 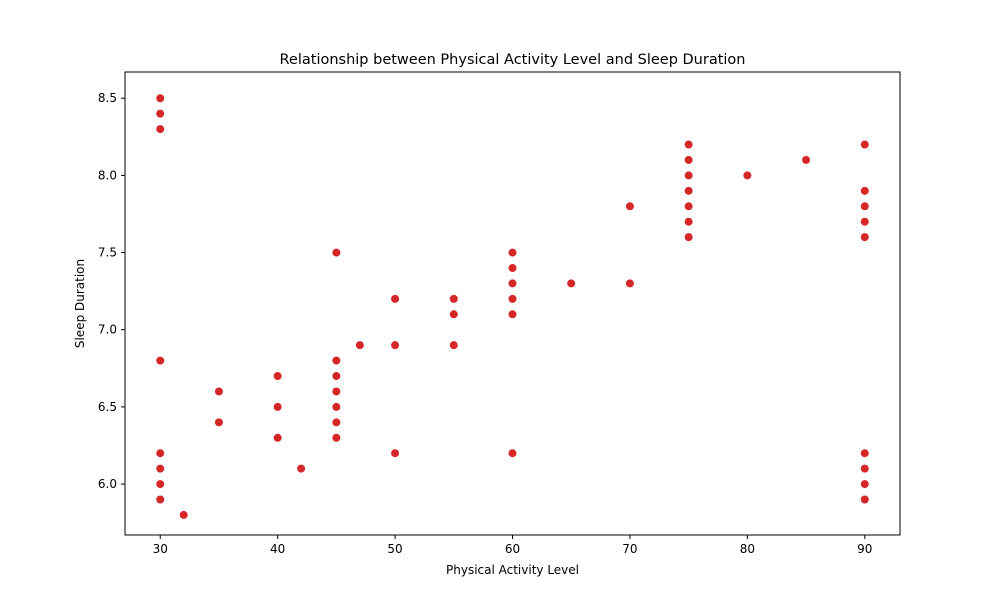 What do you see at coordinates (864, 549) in the screenshot?
I see `x-tick-label: 90` at bounding box center [864, 549].